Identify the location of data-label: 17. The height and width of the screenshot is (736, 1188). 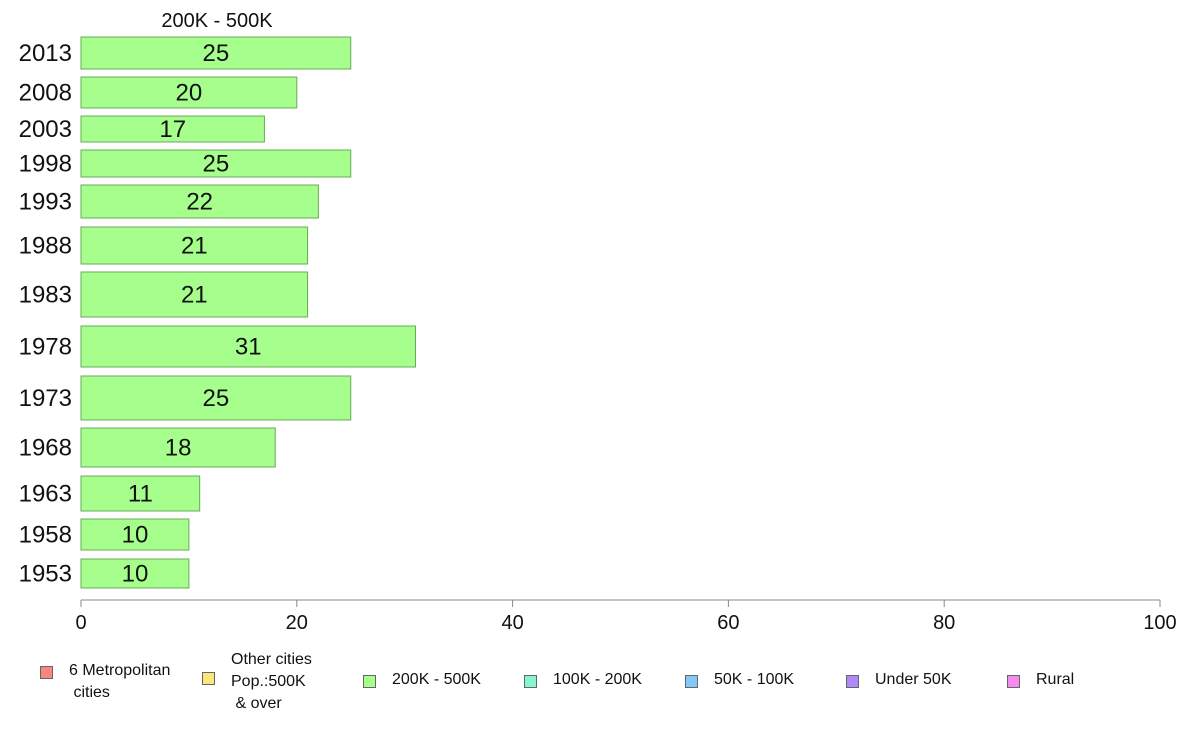
(172, 129).